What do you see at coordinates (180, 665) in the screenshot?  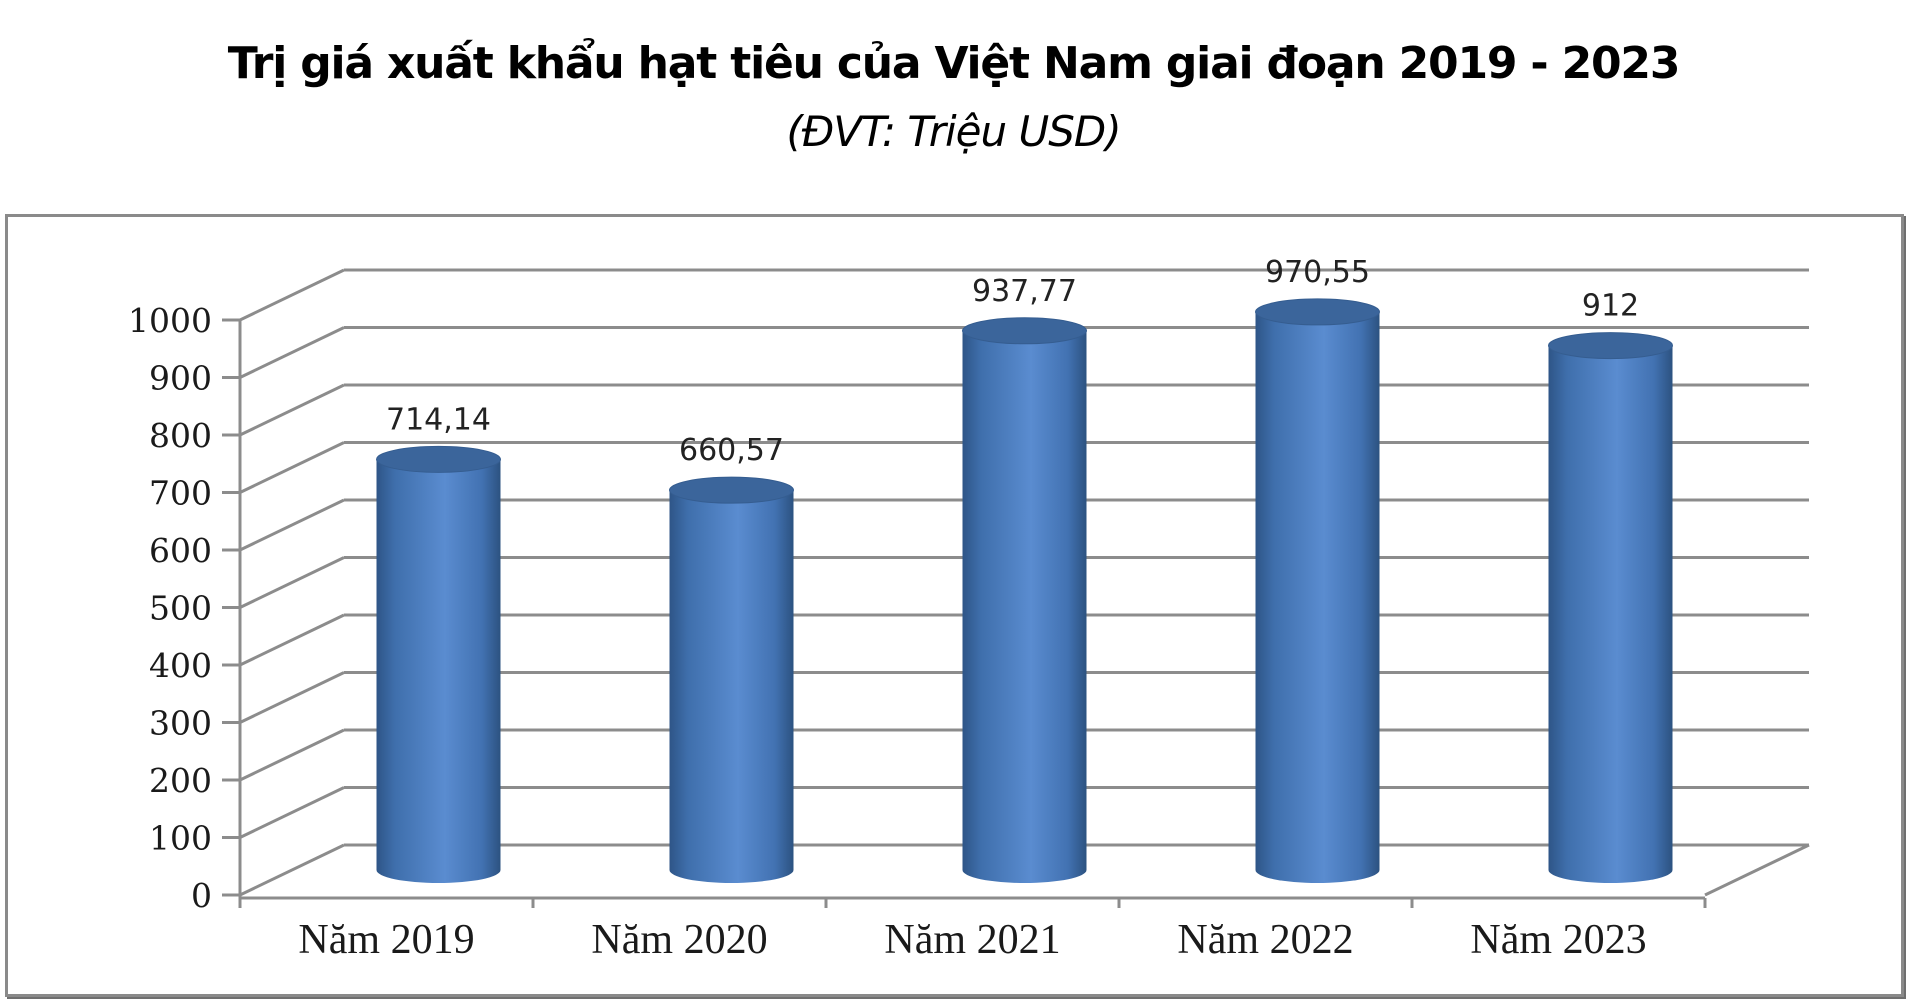 I see `y-tick-label: 400` at bounding box center [180, 665].